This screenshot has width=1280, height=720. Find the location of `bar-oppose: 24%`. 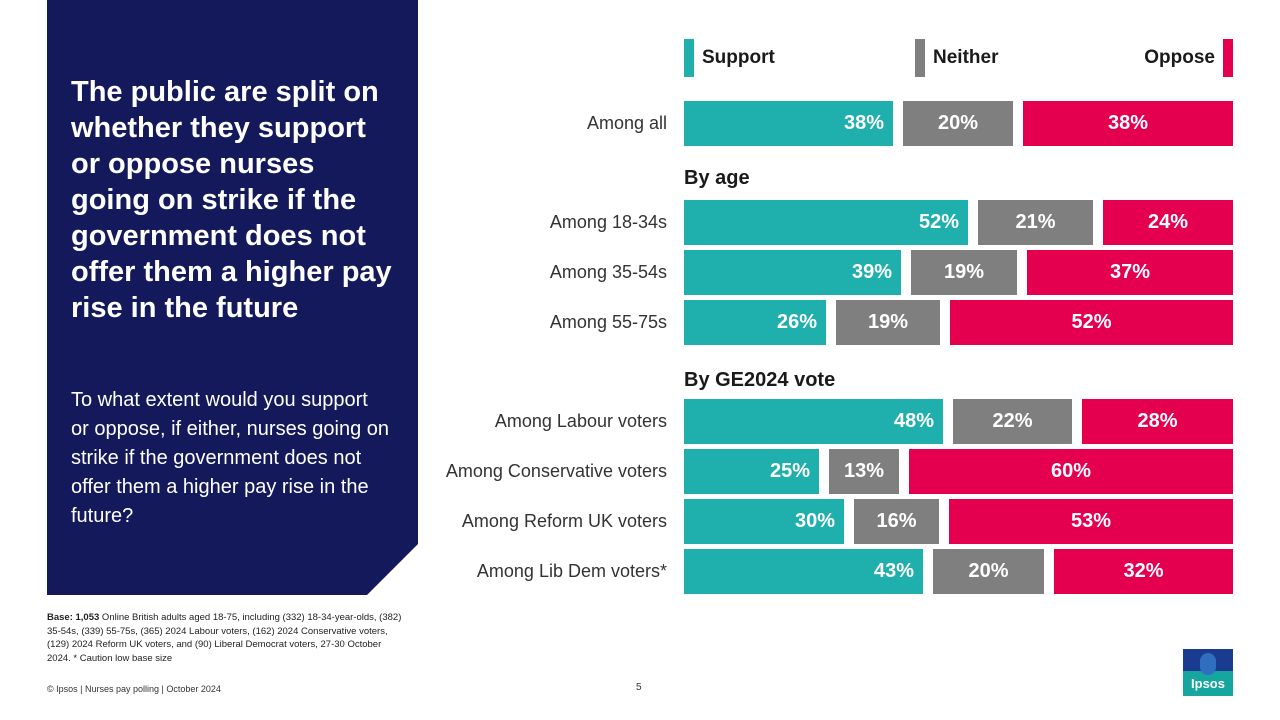

bar-oppose: 24% is located at coordinates (1168, 222).